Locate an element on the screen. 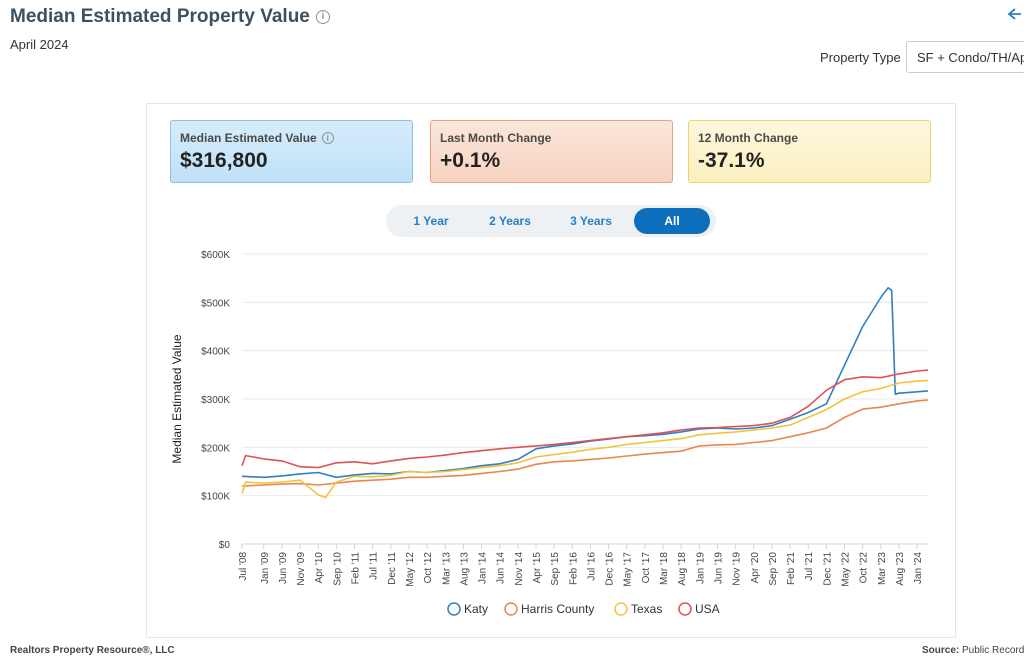 The image size is (1024, 663). property-type-label: Property Type is located at coordinates (860, 57).